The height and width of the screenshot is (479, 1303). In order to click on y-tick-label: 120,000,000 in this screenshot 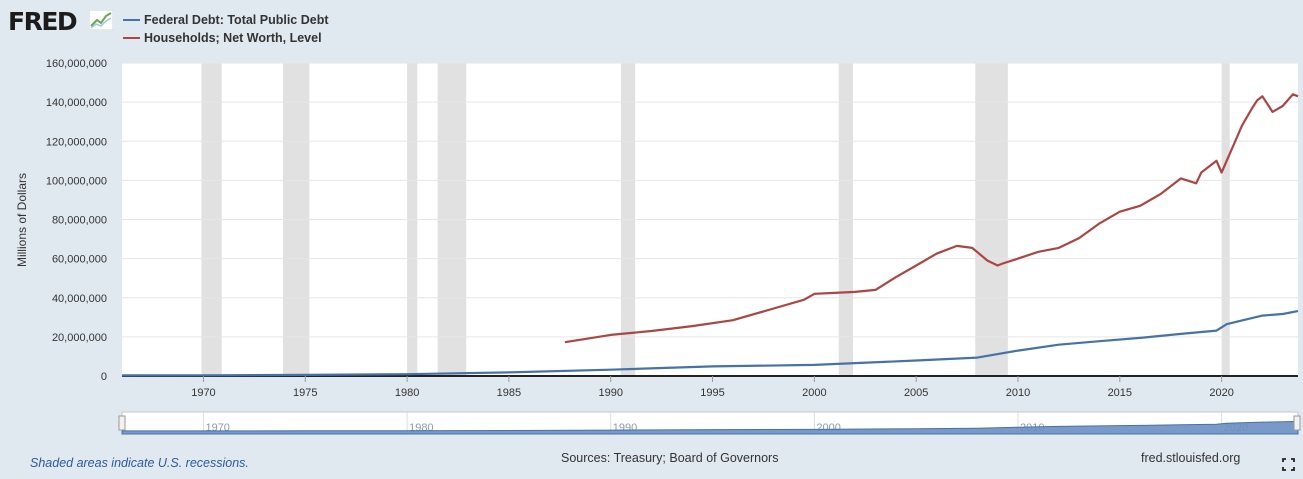, I will do `click(76, 142)`.